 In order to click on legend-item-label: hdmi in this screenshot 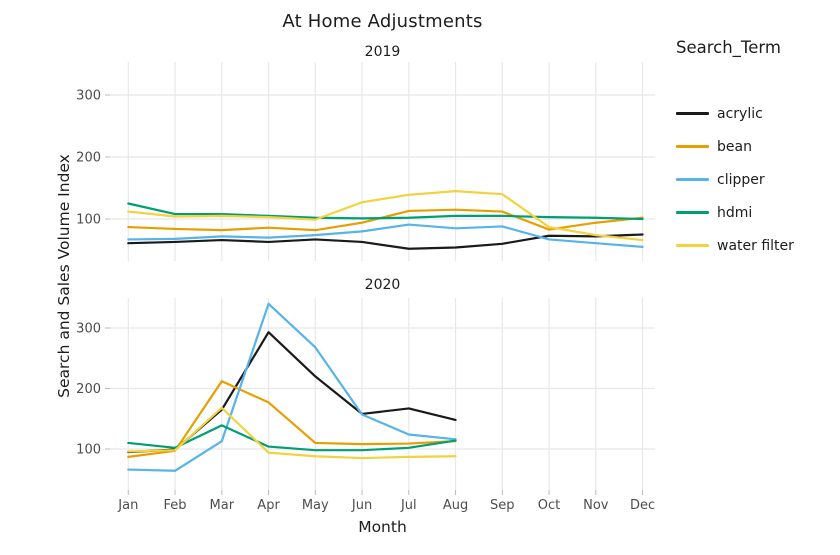, I will do `click(735, 212)`.